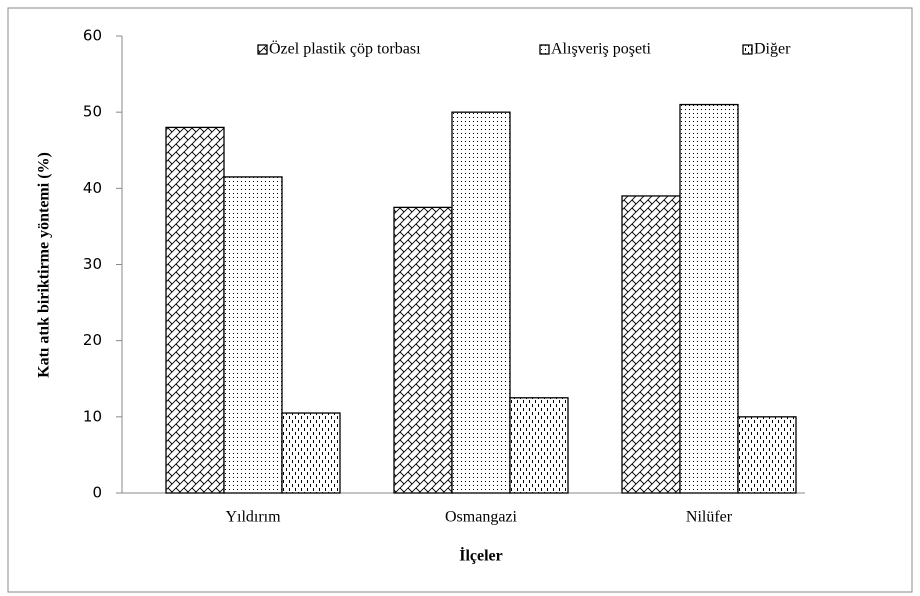  Describe the element at coordinates (253, 517) in the screenshot. I see `x-tick-label: Yıldırım` at that location.